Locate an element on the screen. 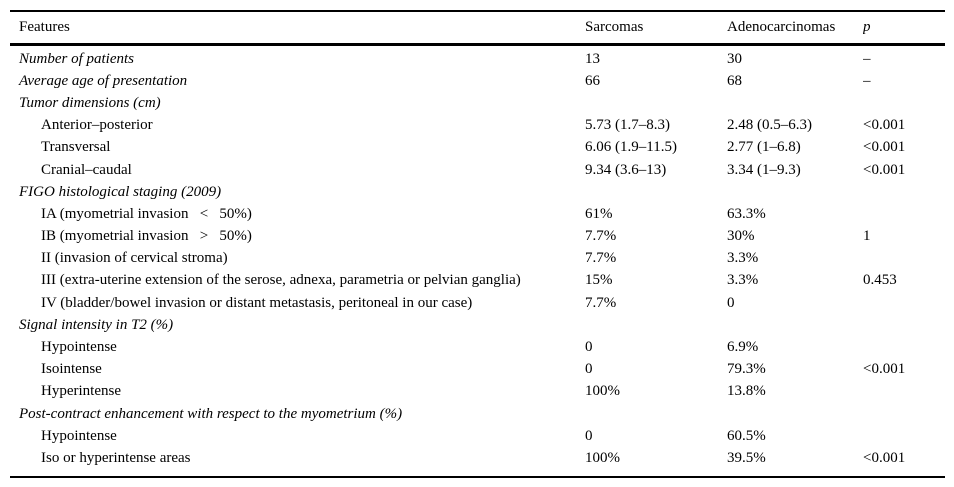 This screenshot has width=954, height=487. feature-cell: Isointense is located at coordinates (71, 369).